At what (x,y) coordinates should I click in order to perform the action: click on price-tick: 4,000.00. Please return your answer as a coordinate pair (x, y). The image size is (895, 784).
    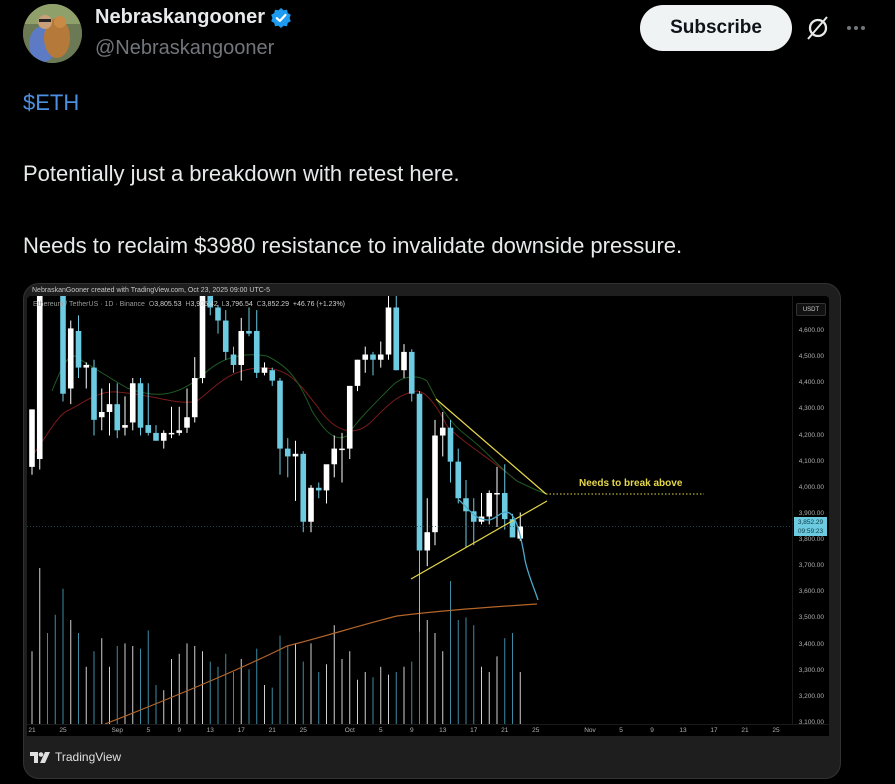
    Looking at the image, I should click on (811, 487).